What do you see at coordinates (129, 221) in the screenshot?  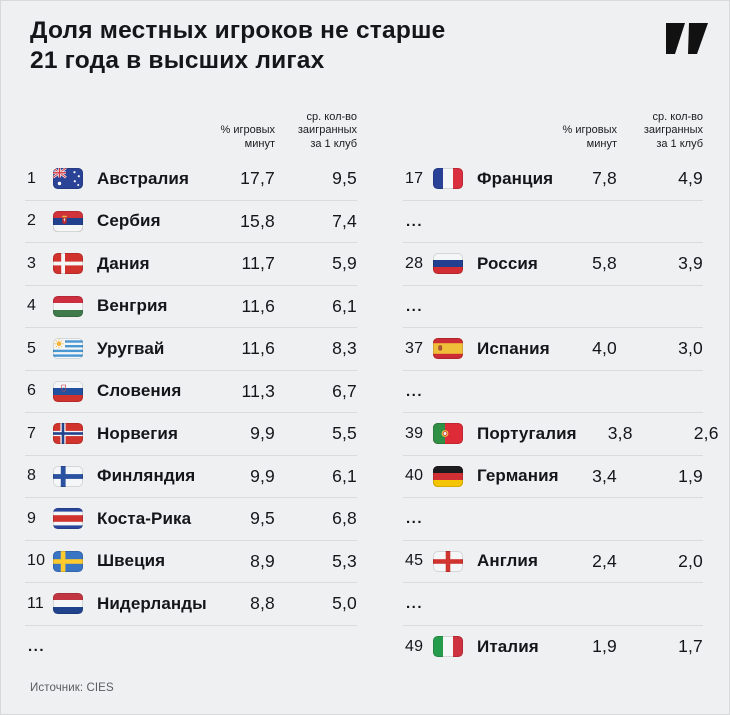 I see `country-name: Сербия` at bounding box center [129, 221].